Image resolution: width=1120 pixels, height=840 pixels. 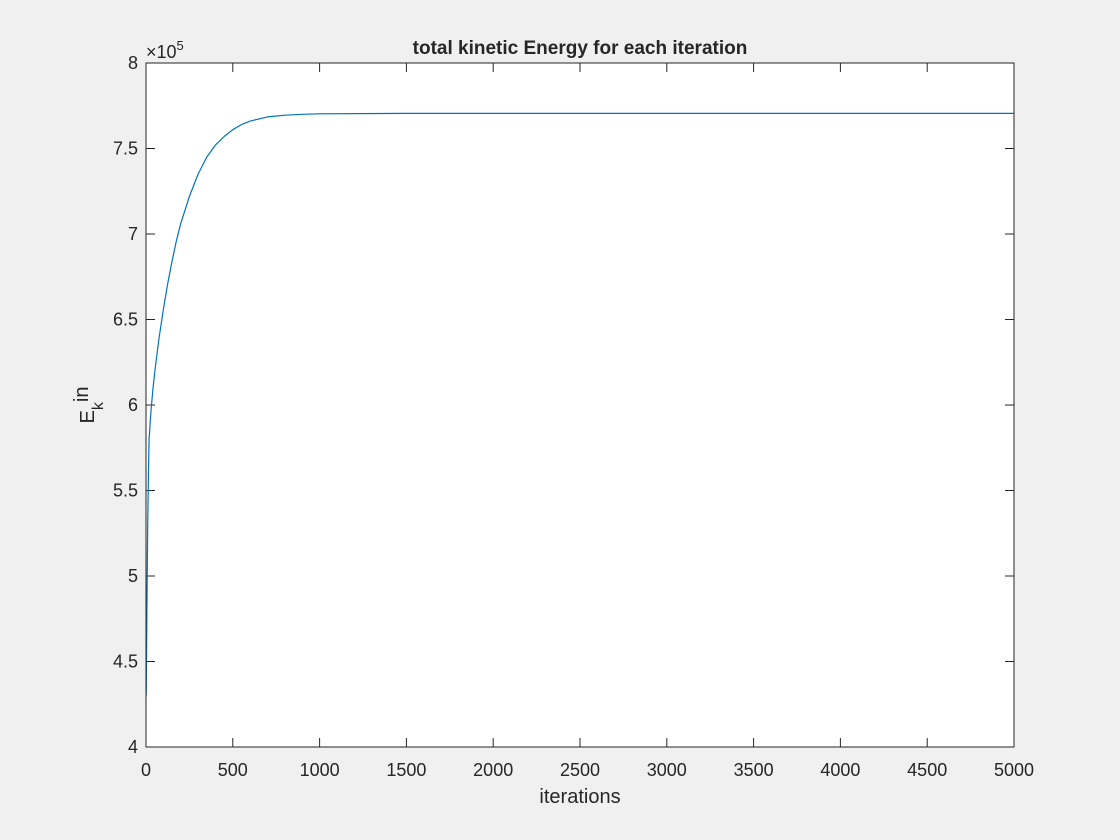 What do you see at coordinates (840, 770) in the screenshot?
I see `x-tick-label: 4000` at bounding box center [840, 770].